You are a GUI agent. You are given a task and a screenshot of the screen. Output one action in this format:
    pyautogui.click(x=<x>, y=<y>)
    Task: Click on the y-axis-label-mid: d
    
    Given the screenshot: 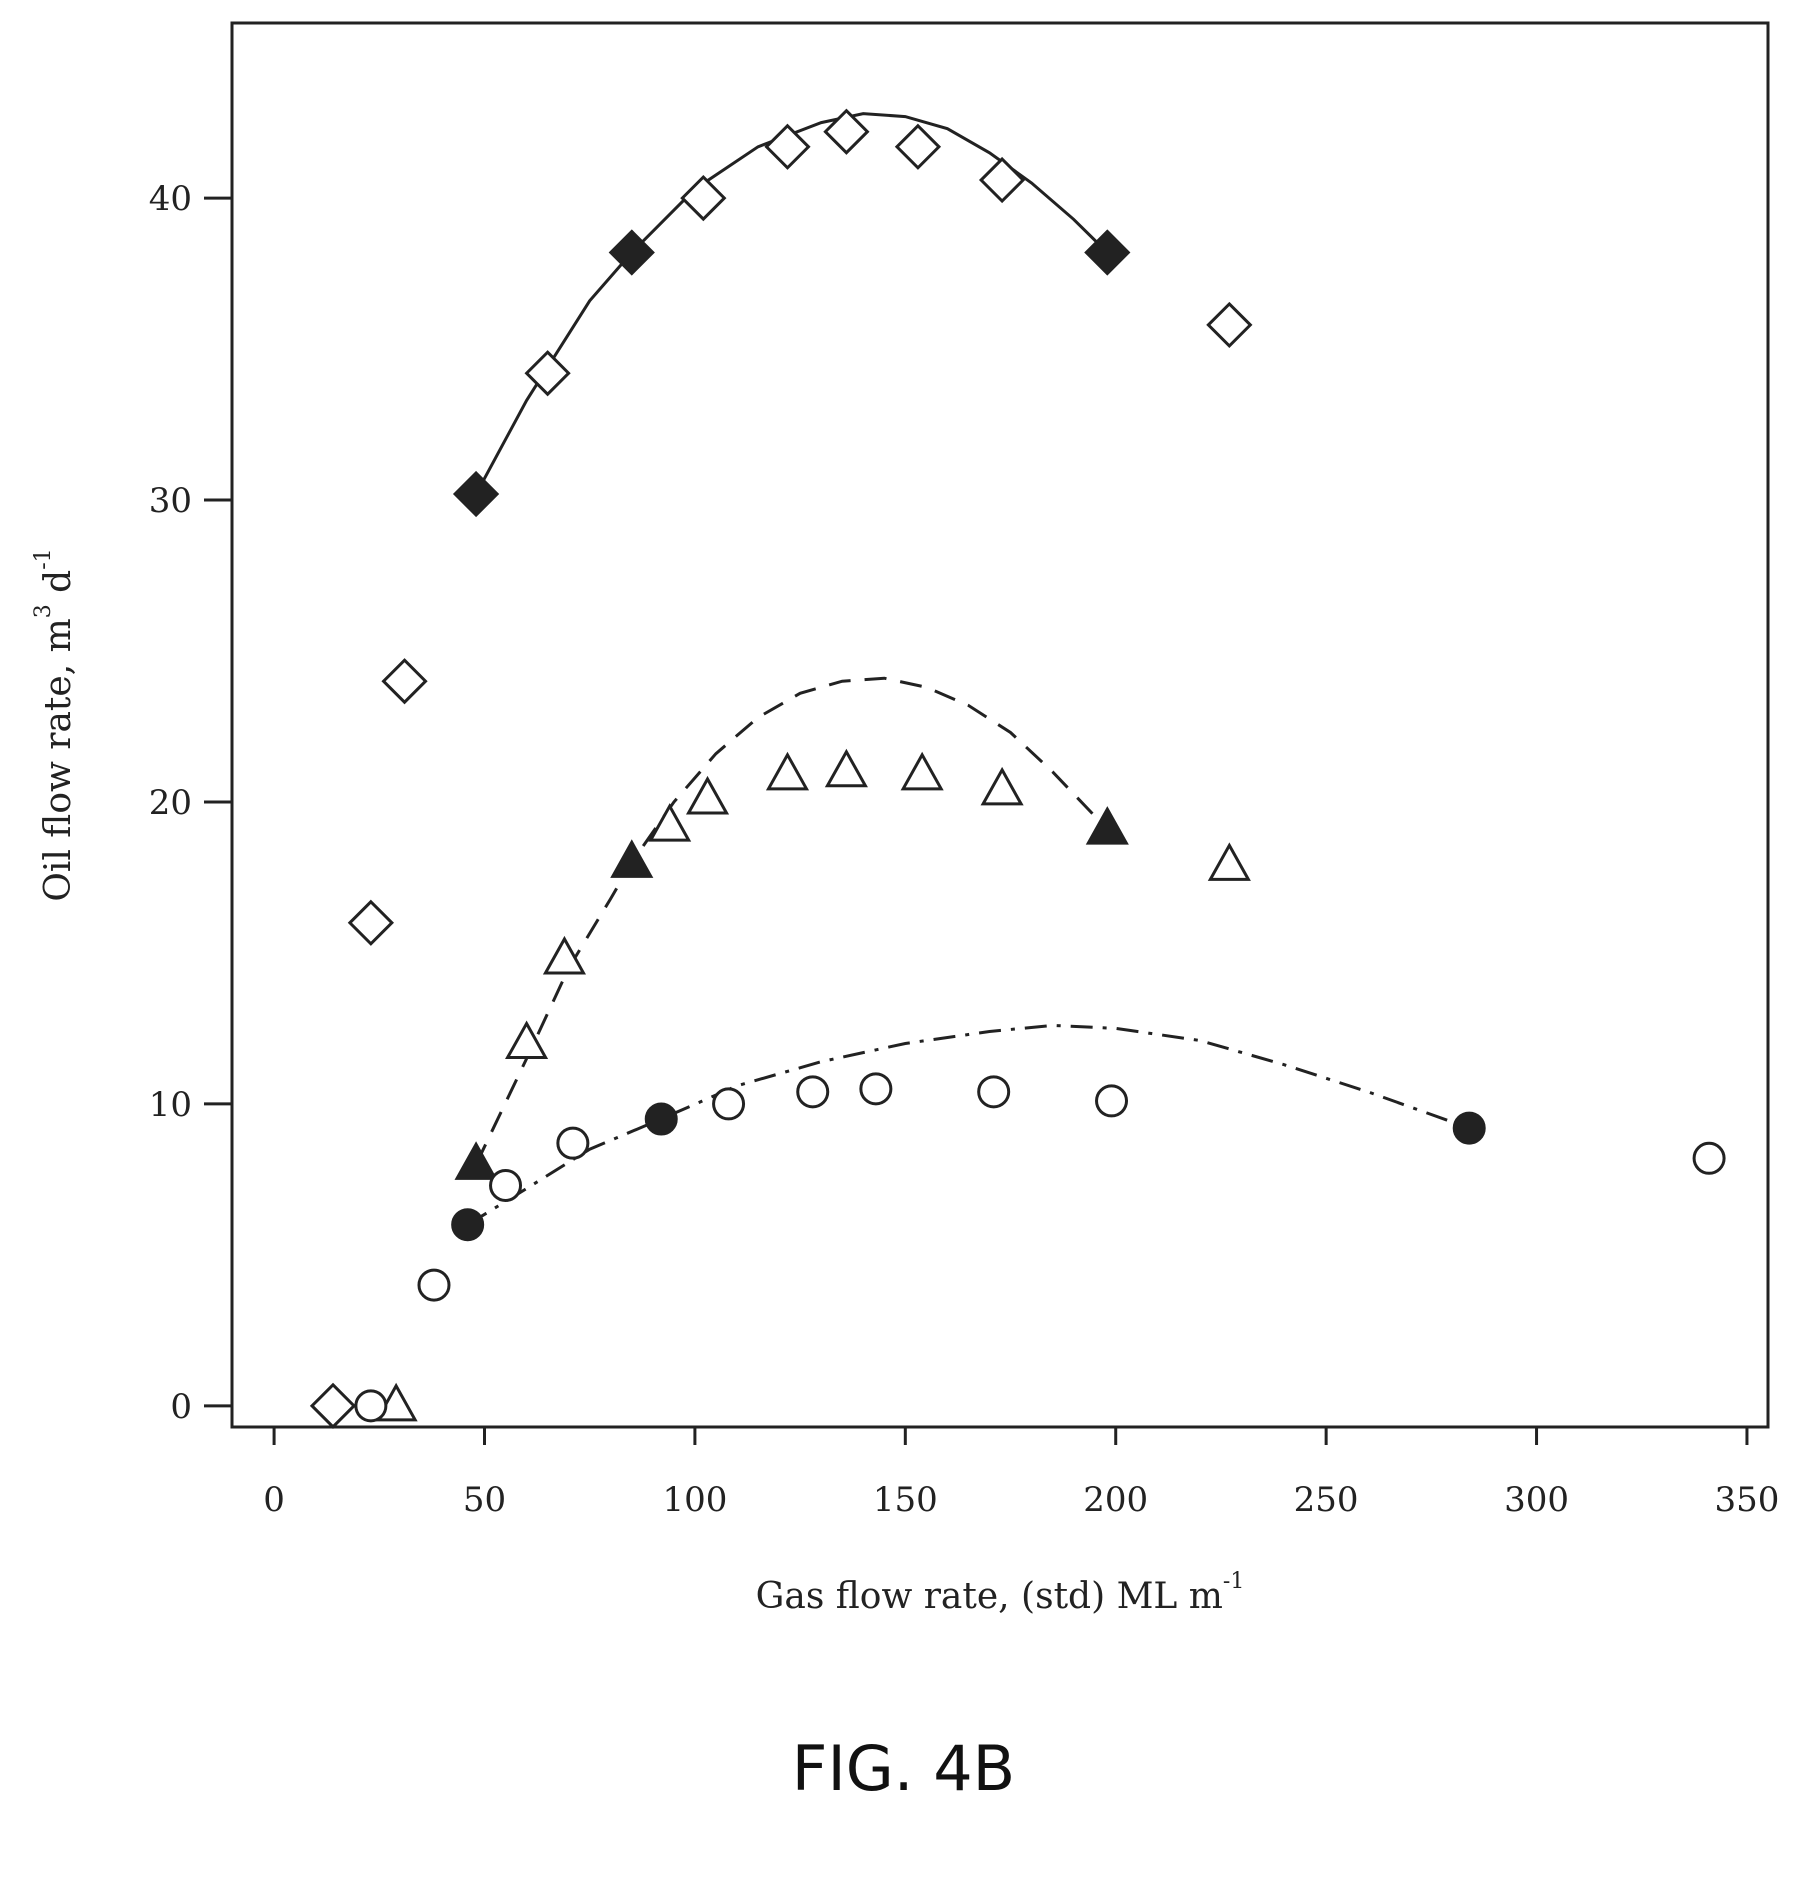 What is the action you would take?
    pyautogui.click(x=58, y=587)
    